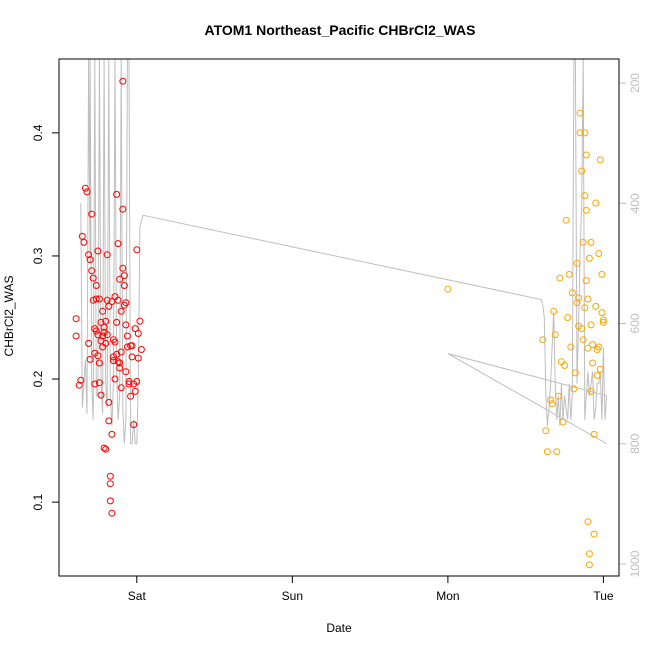 The height and width of the screenshot is (650, 650). What do you see at coordinates (447, 596) in the screenshot?
I see `x-tick-label: Mon` at bounding box center [447, 596].